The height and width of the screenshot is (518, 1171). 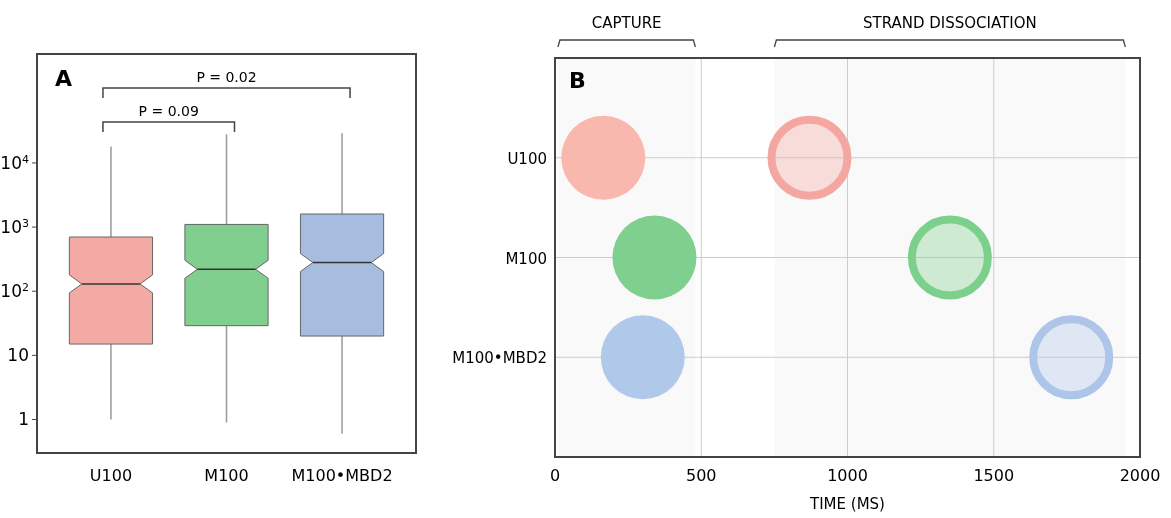 I want to click on text: B, so click(x=577, y=80).